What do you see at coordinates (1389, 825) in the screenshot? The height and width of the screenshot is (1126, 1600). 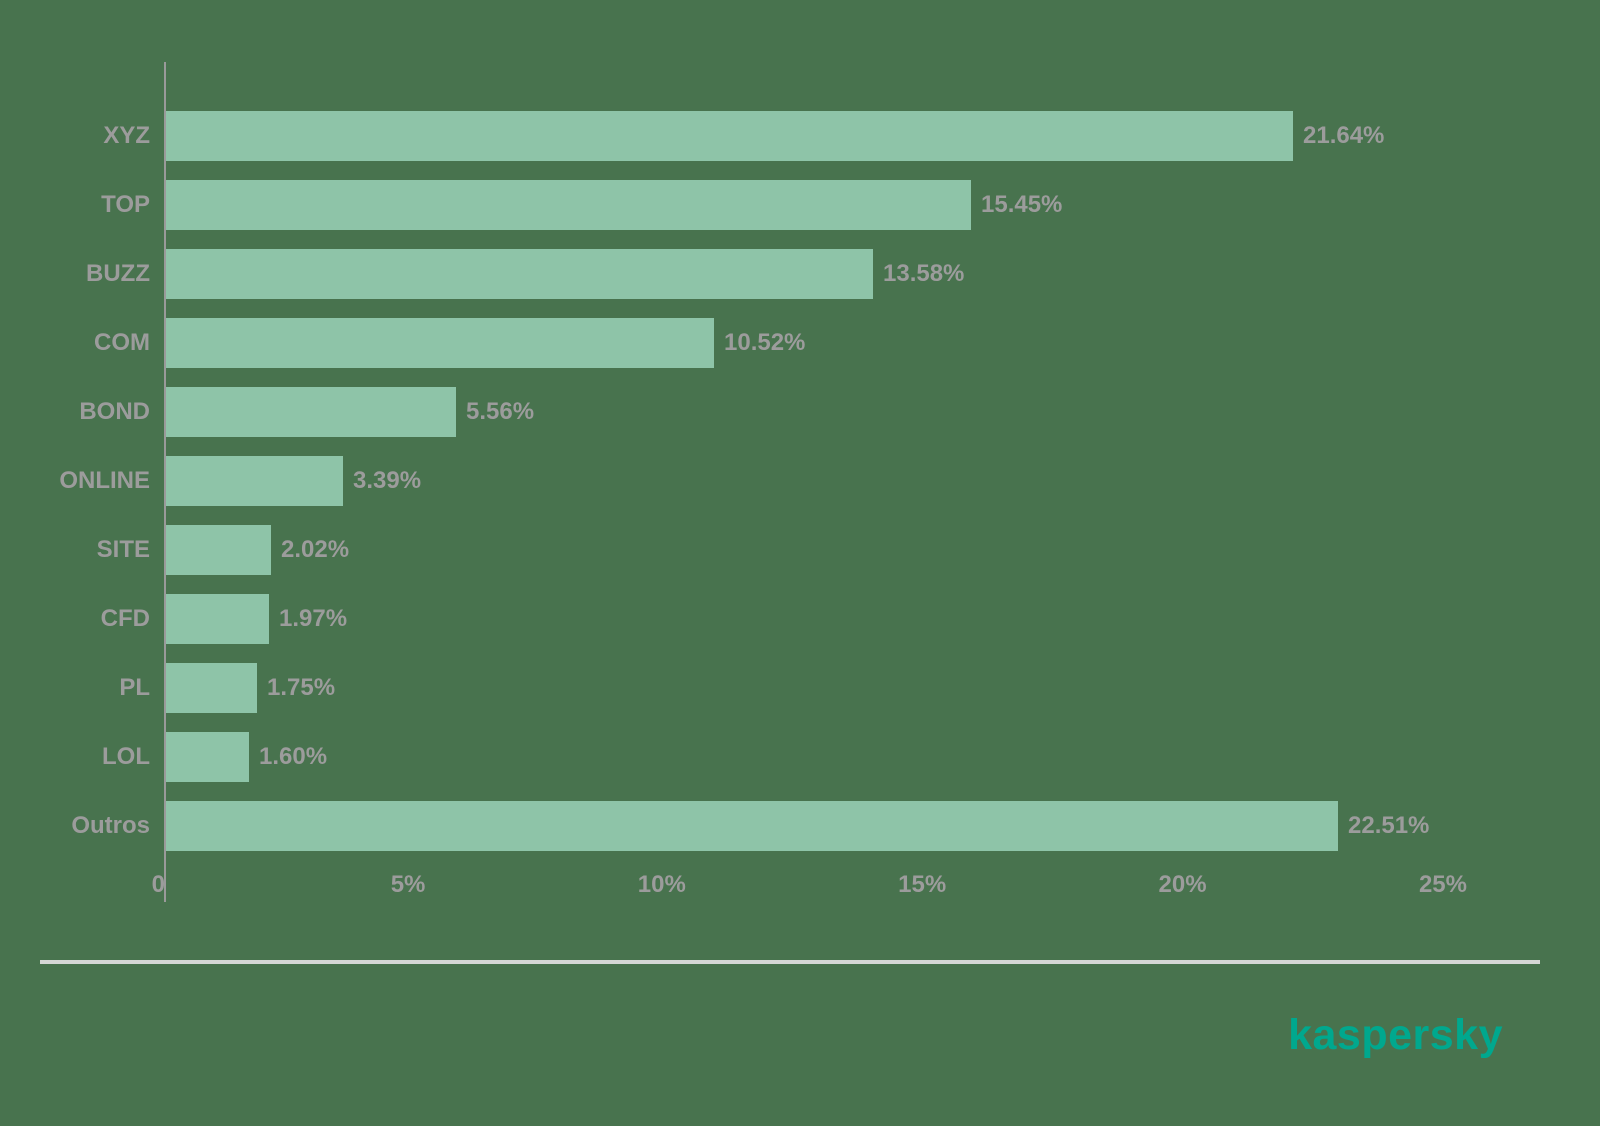 I see `value-label: 22.51%` at bounding box center [1389, 825].